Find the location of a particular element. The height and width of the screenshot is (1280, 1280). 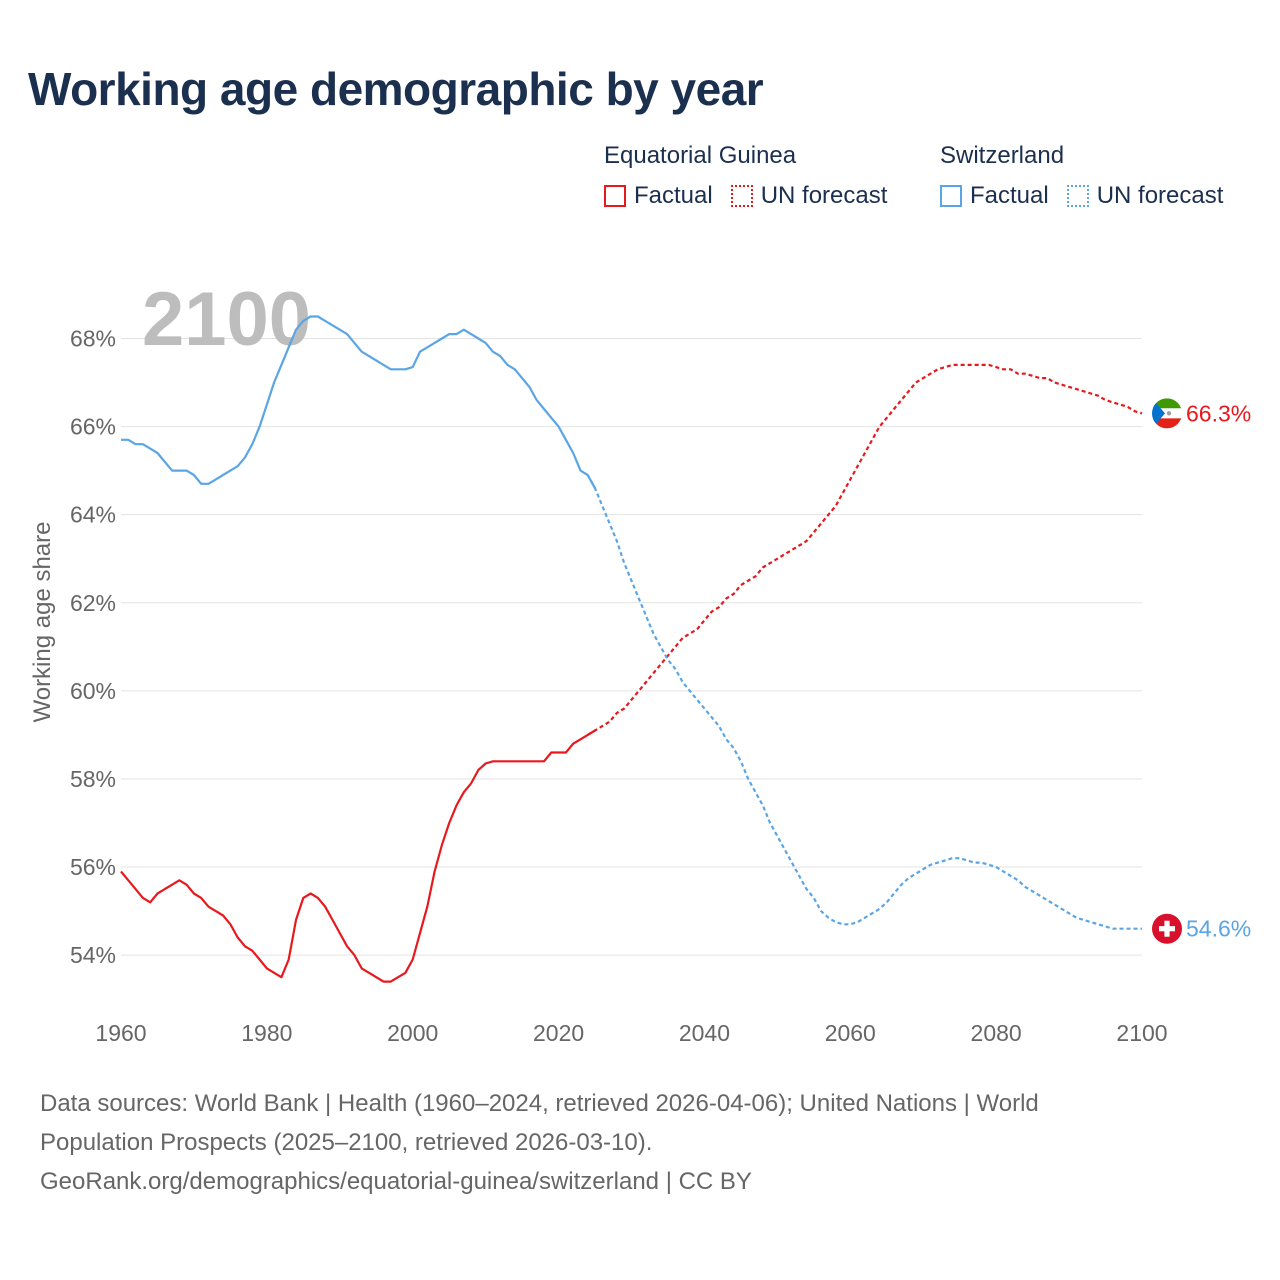

switzerland-flag-icon is located at coordinates (1167, 928).